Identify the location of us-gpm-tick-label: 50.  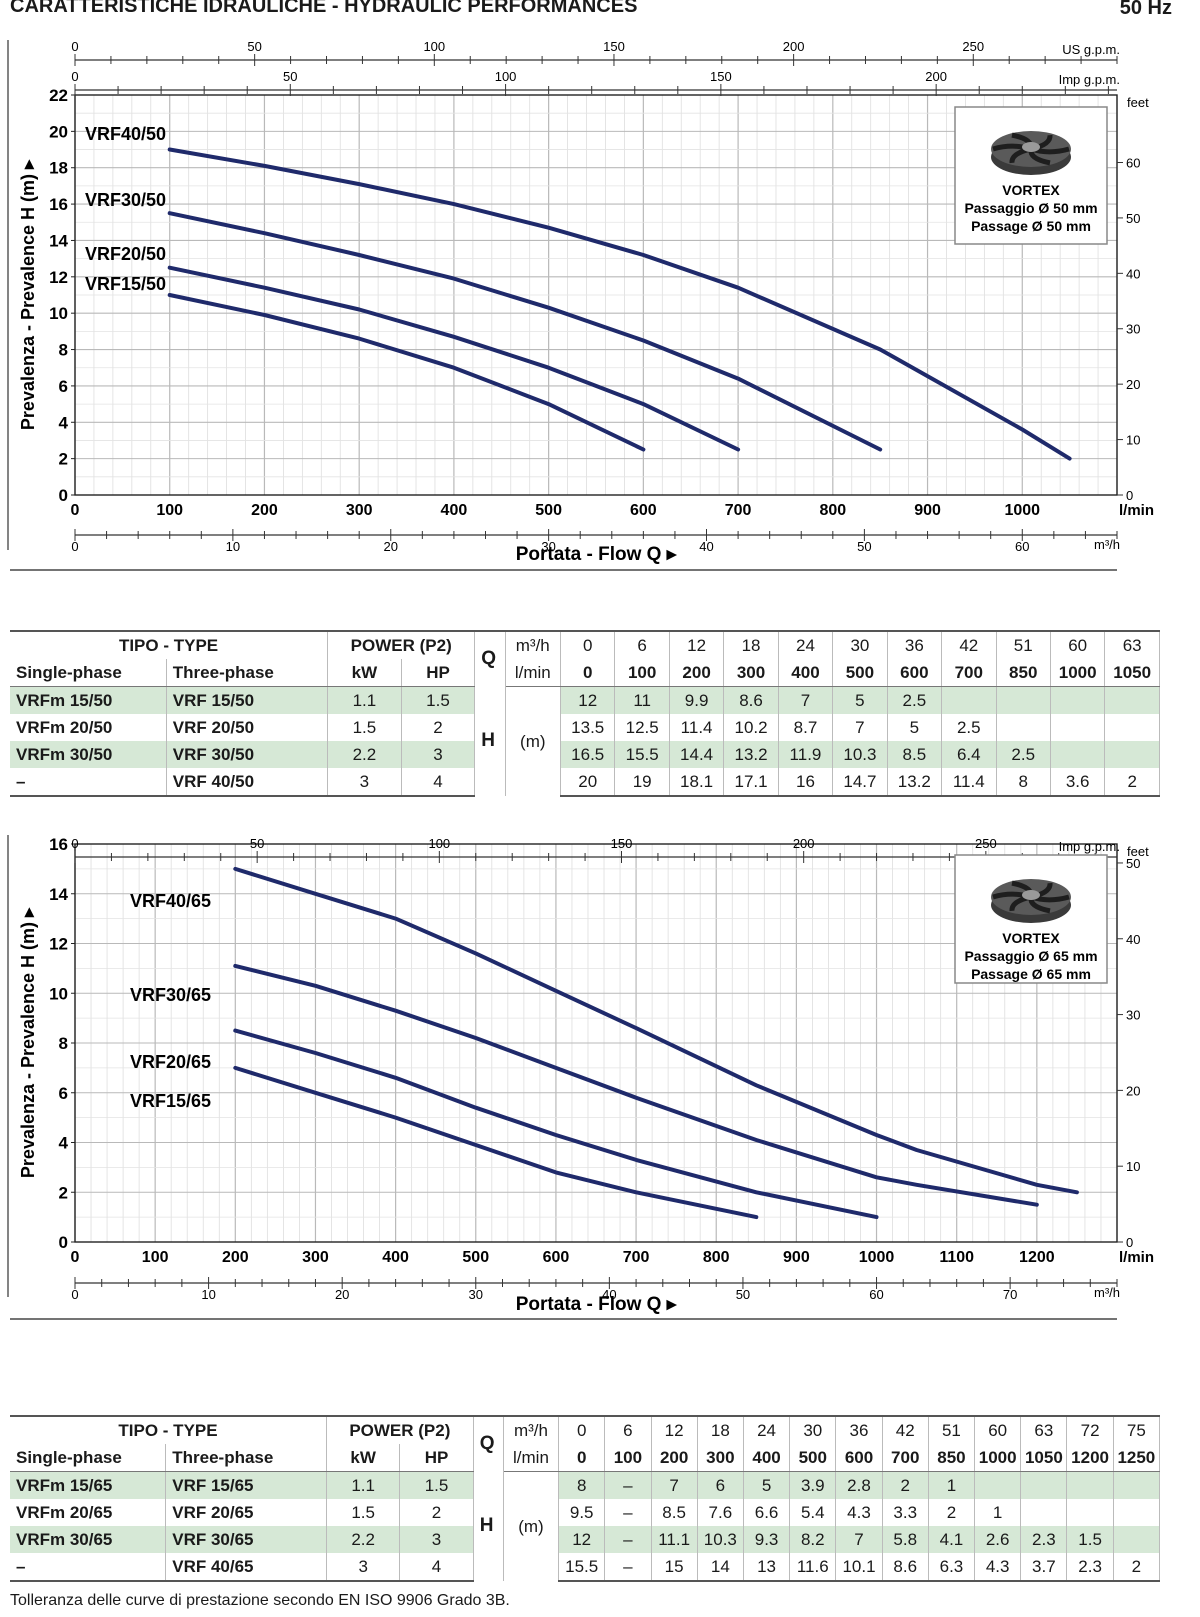
(254, 46).